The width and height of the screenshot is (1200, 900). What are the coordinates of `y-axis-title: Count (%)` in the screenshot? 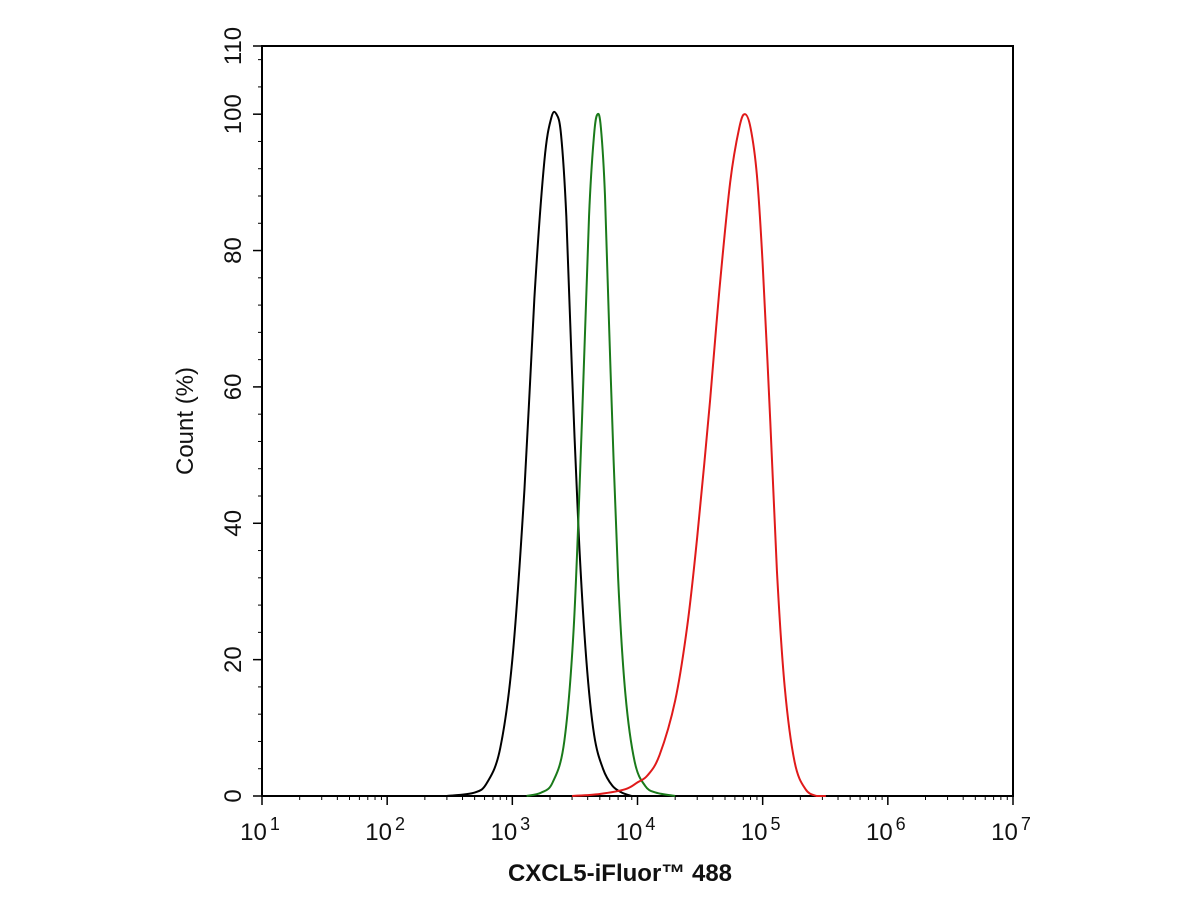 It's located at (185, 421).